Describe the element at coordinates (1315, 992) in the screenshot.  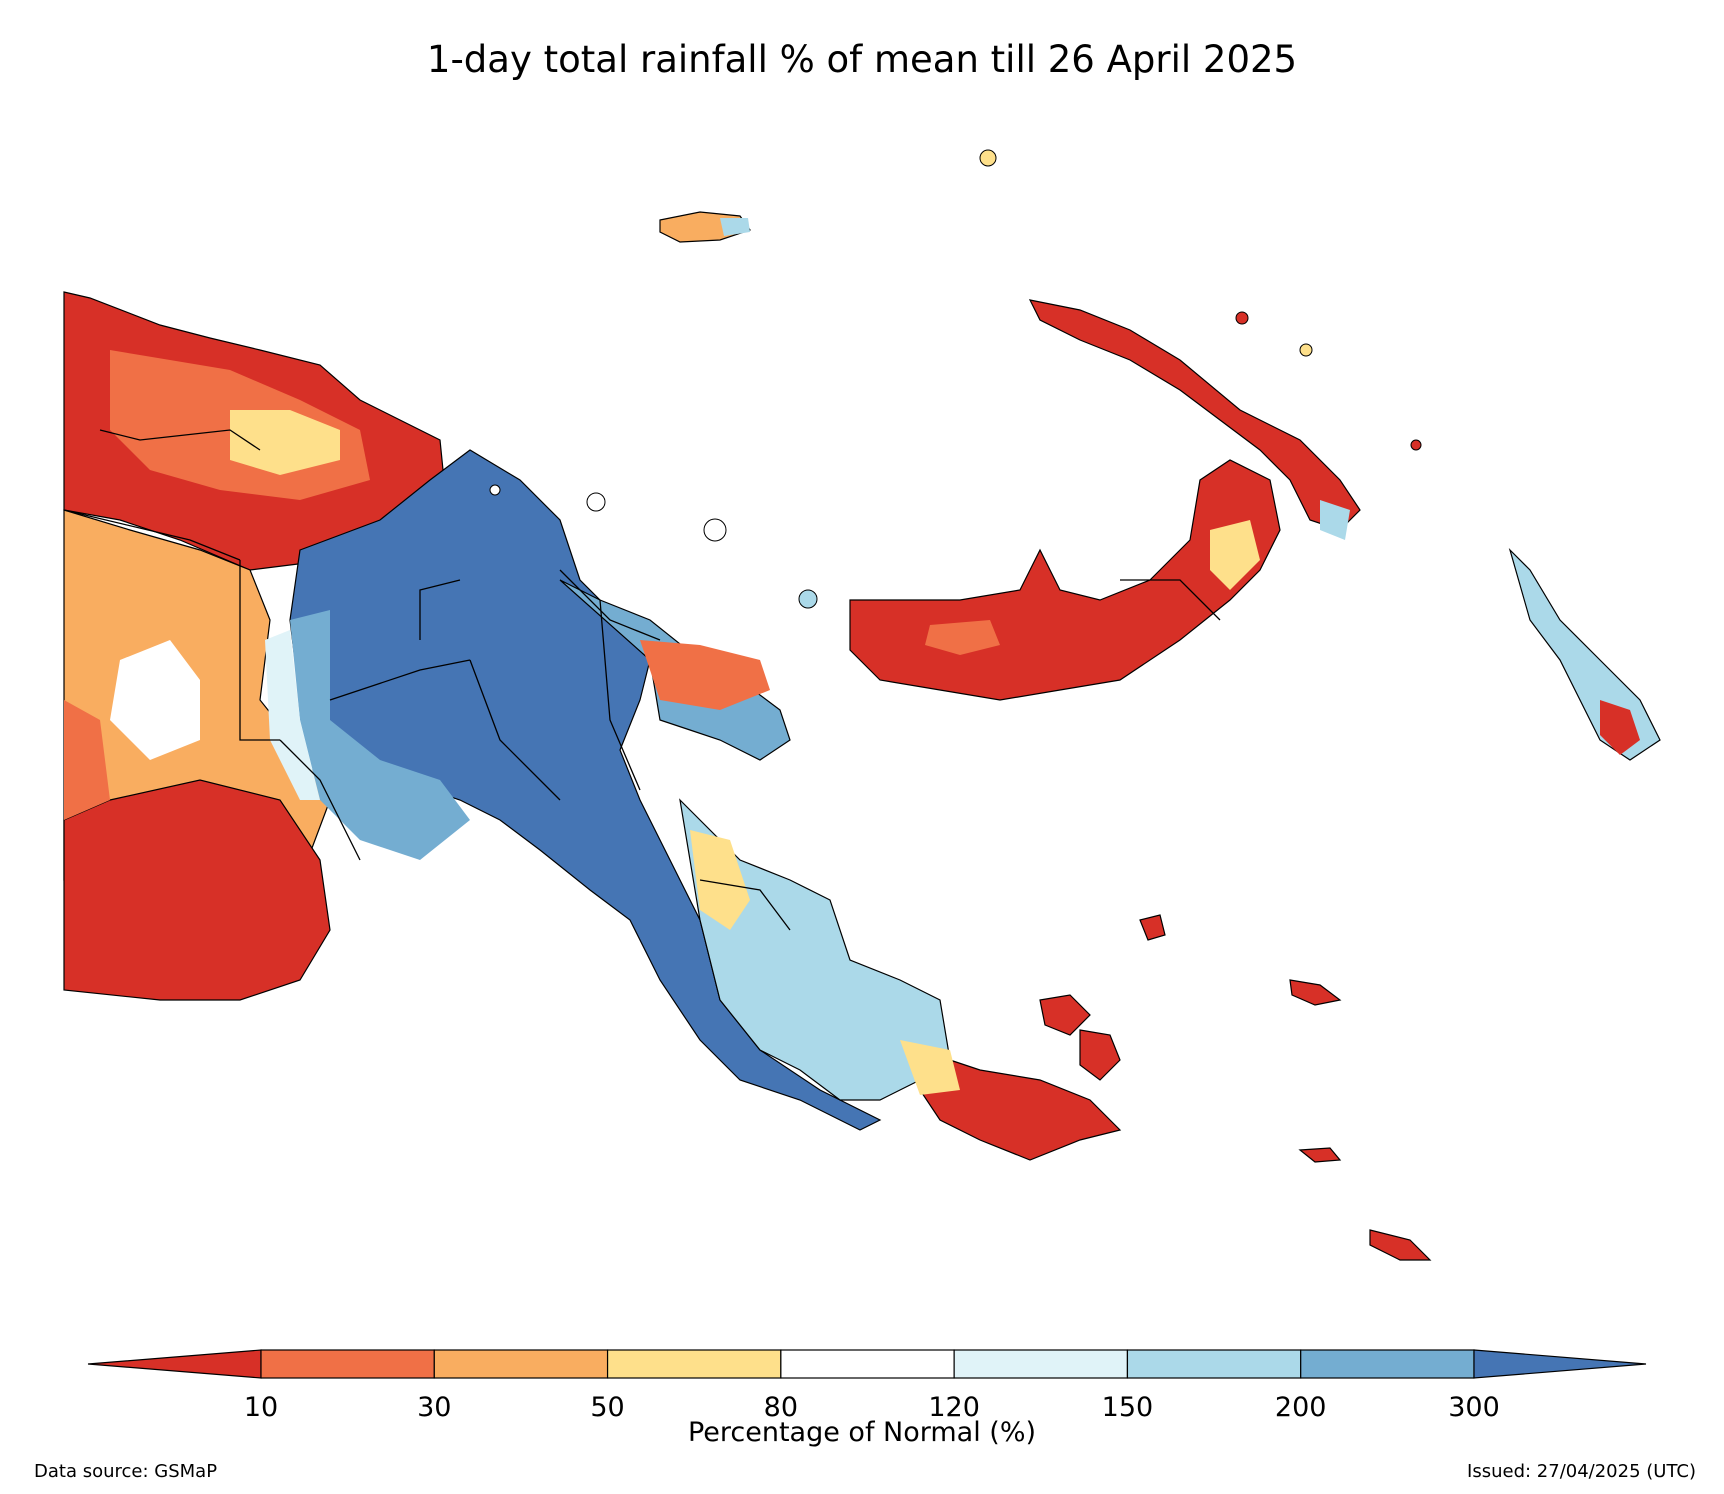
I see `island-woodlark` at that location.